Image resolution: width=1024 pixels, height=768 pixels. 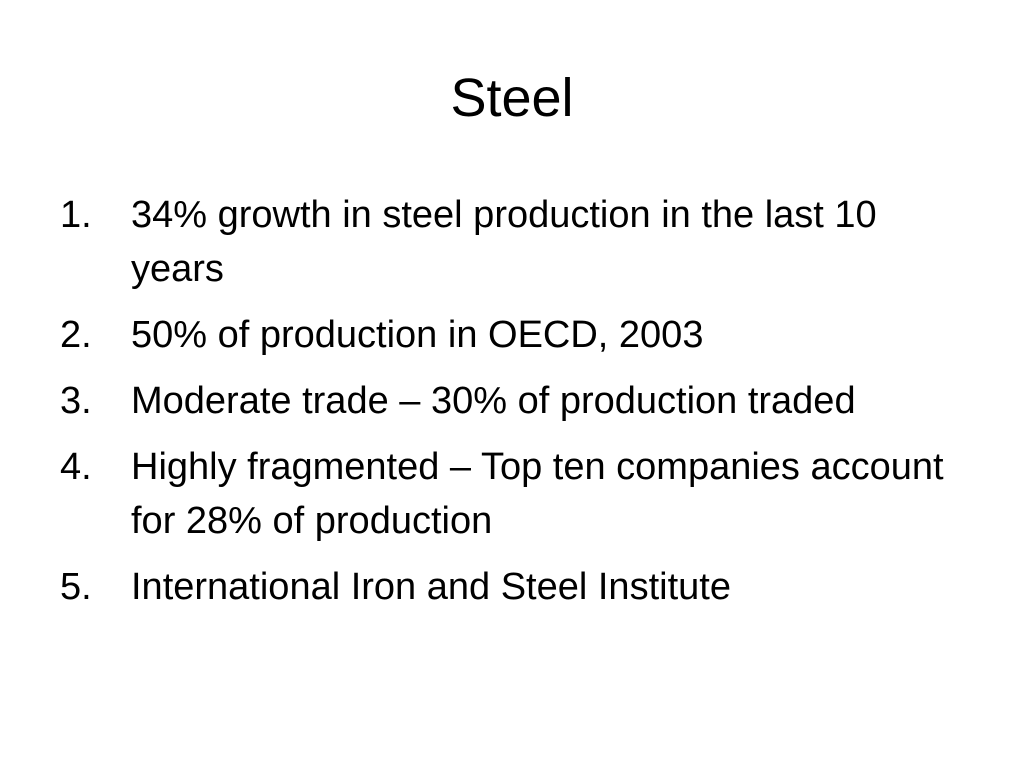 I want to click on list-item-number: 2., so click(x=76, y=335).